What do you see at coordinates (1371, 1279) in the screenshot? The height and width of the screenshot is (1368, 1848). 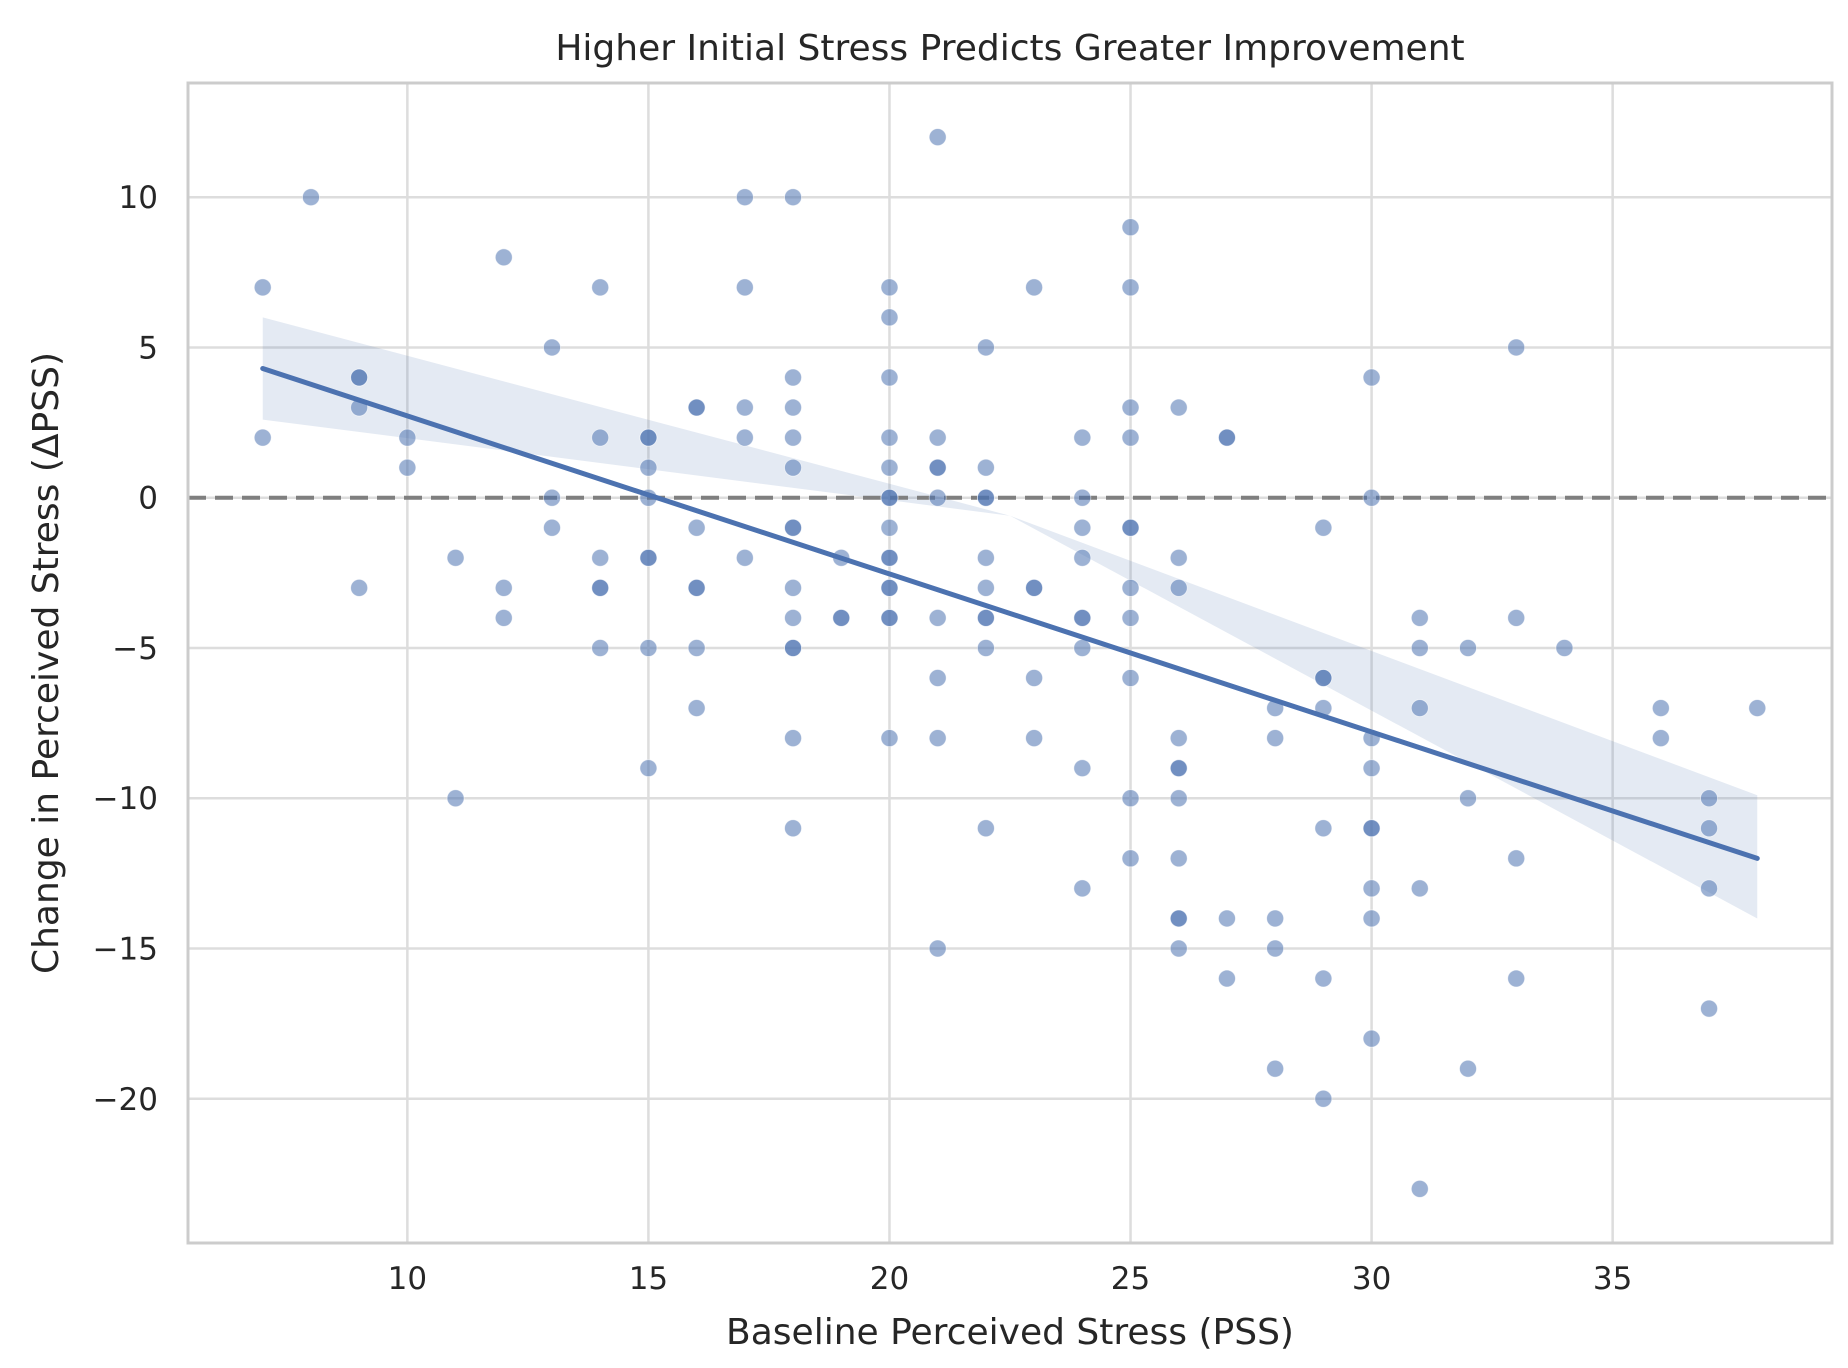 I see `x-tick-label: 30` at bounding box center [1371, 1279].